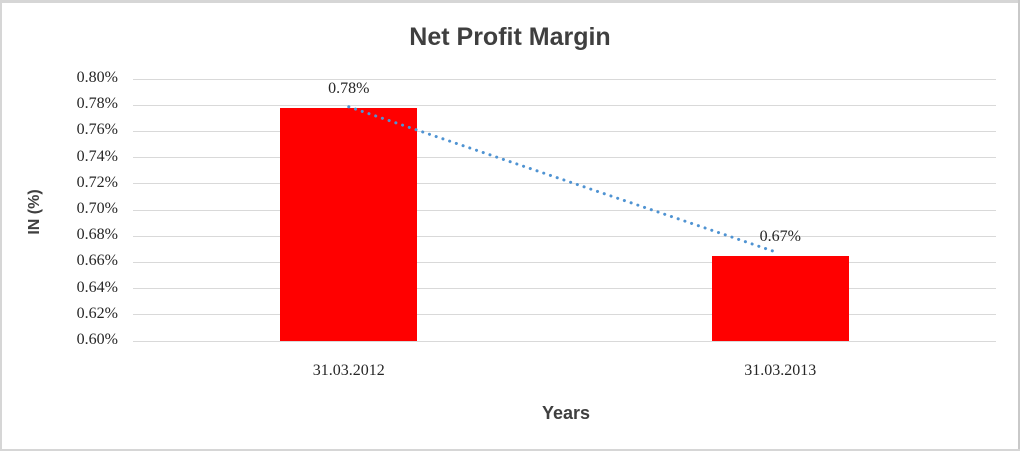 The height and width of the screenshot is (451, 1020). What do you see at coordinates (97, 182) in the screenshot?
I see `y-tick-label: 0.72%` at bounding box center [97, 182].